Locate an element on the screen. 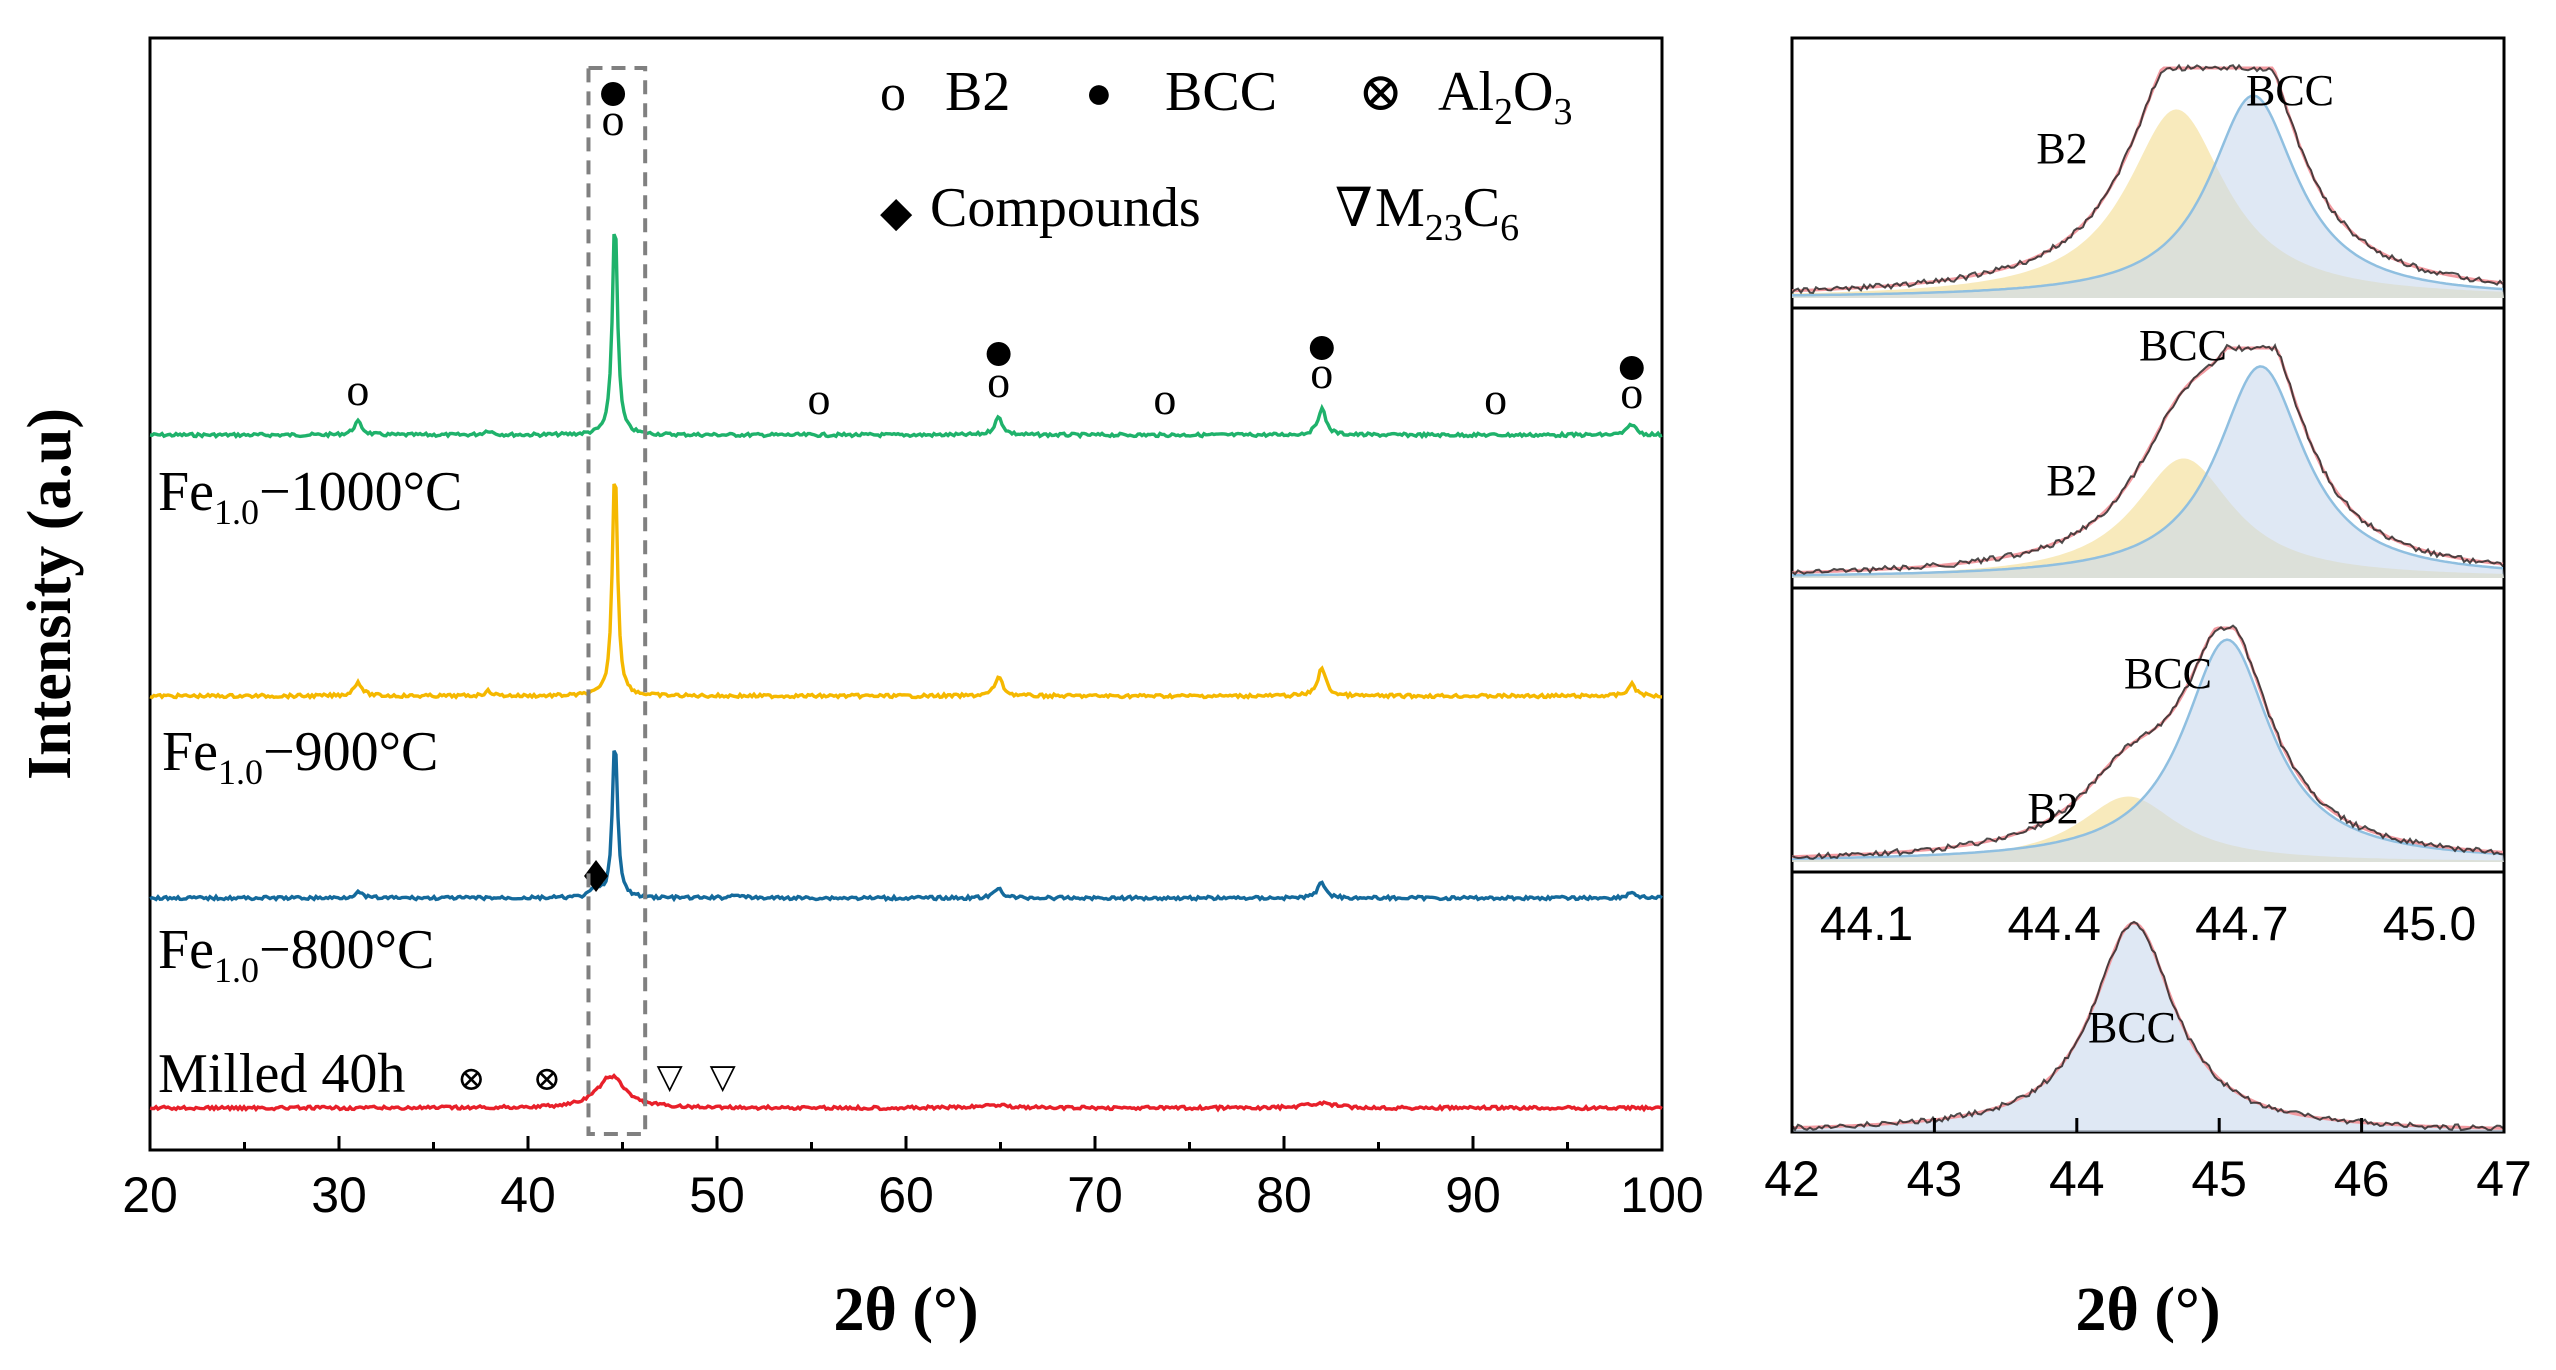 The height and width of the screenshot is (1370, 2556). x-tick-label: 30 is located at coordinates (339, 1195).